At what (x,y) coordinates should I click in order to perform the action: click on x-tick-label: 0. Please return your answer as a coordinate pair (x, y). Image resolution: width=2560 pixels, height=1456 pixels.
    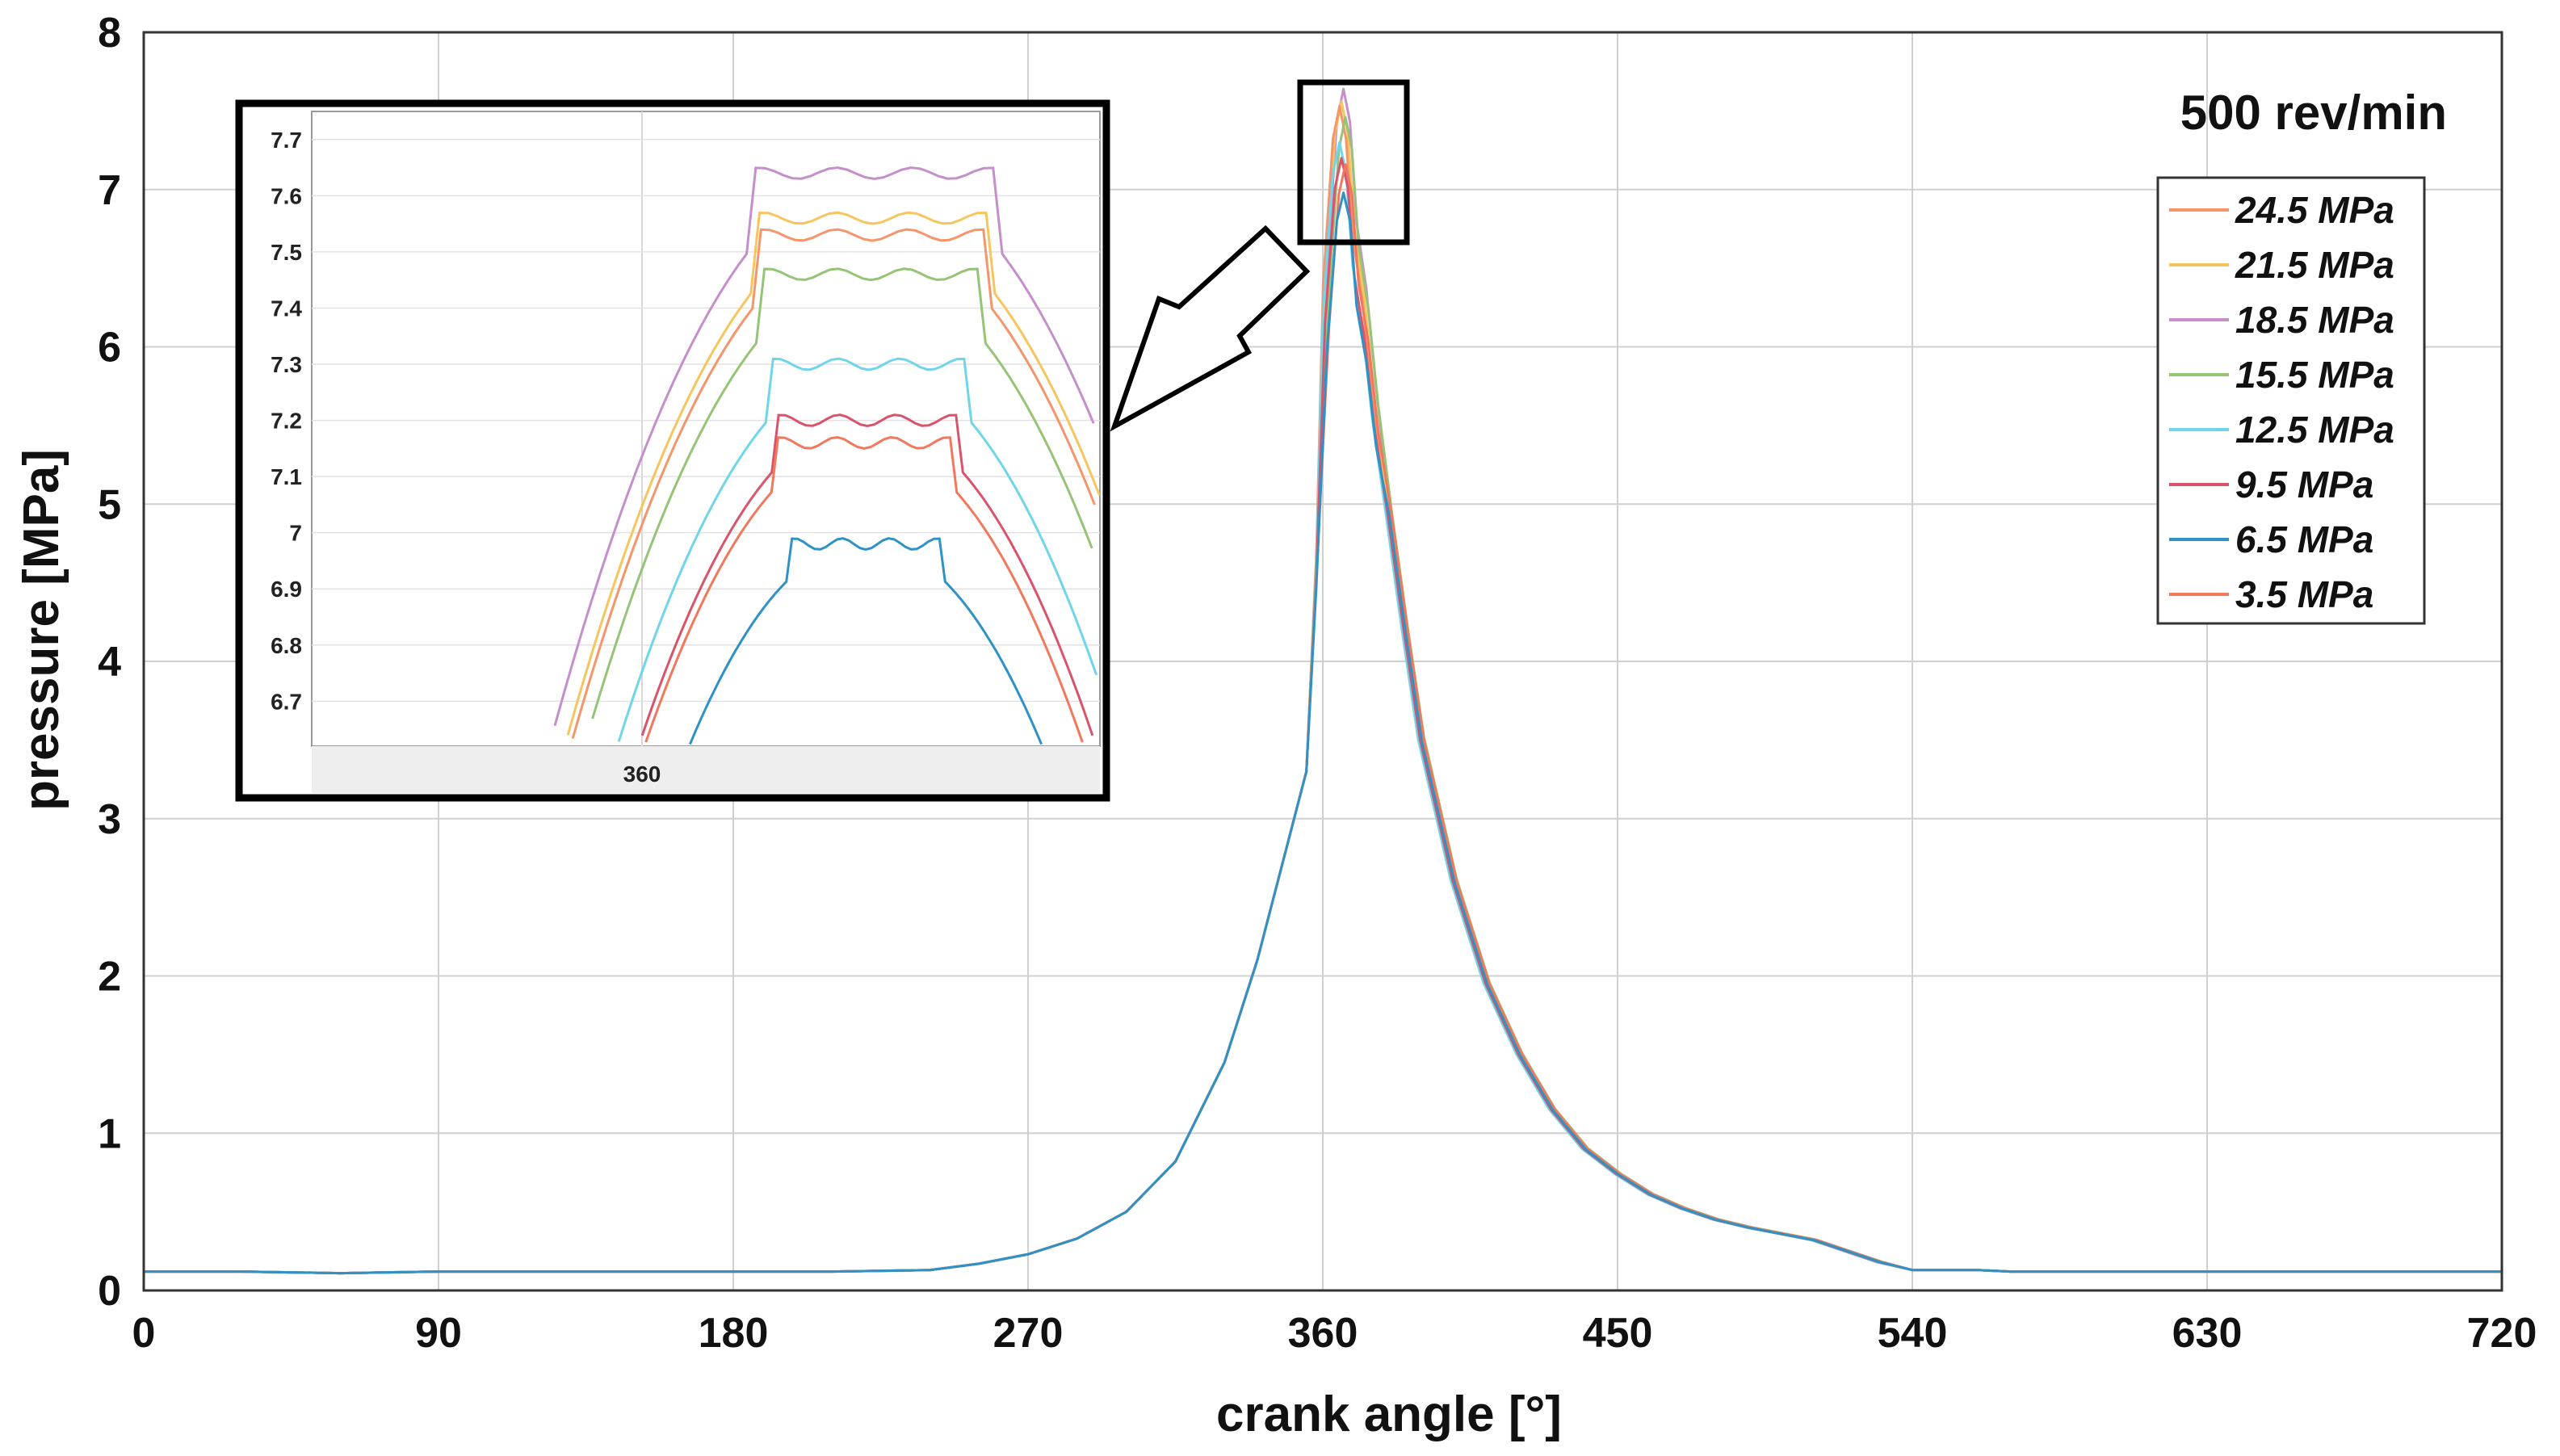
    Looking at the image, I should click on (144, 1333).